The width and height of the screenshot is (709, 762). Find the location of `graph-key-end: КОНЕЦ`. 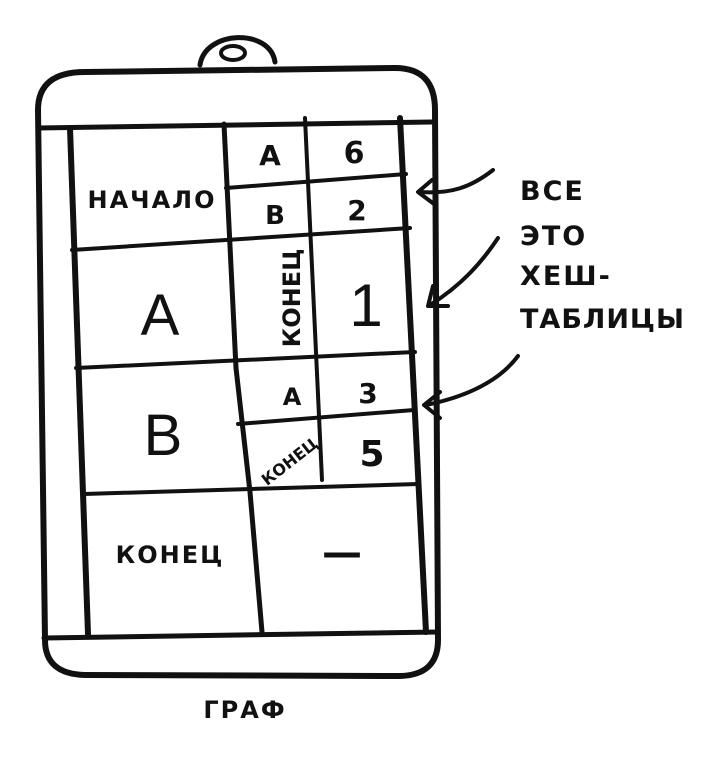

graph-key-end: КОНЕЦ is located at coordinates (170, 555).